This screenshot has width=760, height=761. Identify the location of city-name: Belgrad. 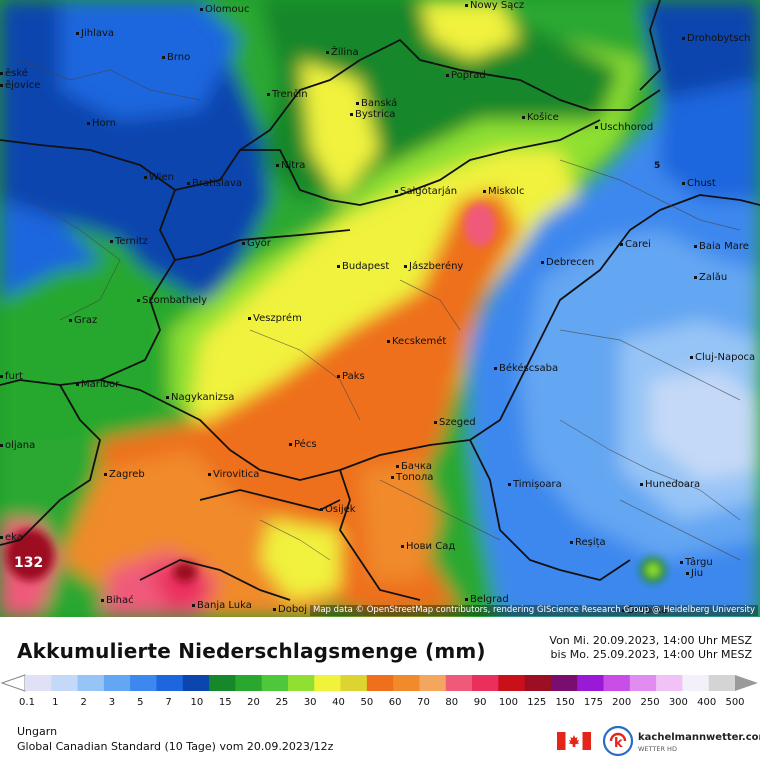
(489, 599).